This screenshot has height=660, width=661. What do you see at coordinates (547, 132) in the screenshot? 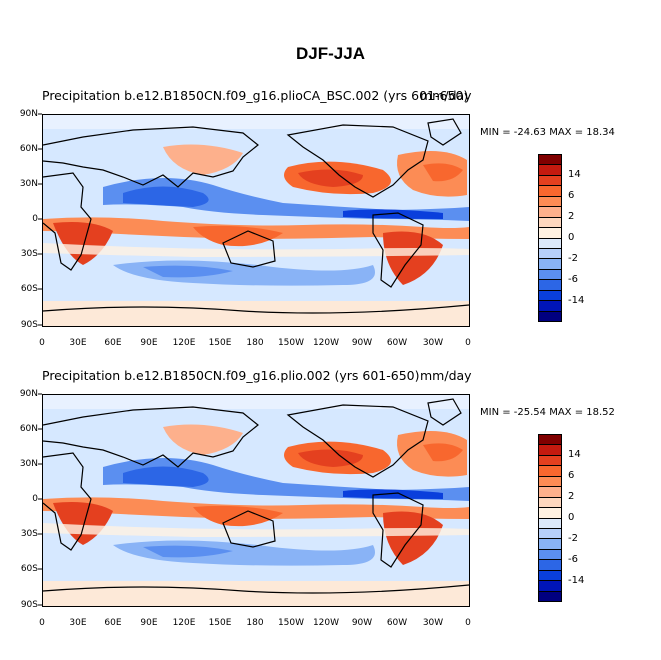
I see `min-max-readout: MIN = -24.63 MAX = 18.34` at bounding box center [547, 132].